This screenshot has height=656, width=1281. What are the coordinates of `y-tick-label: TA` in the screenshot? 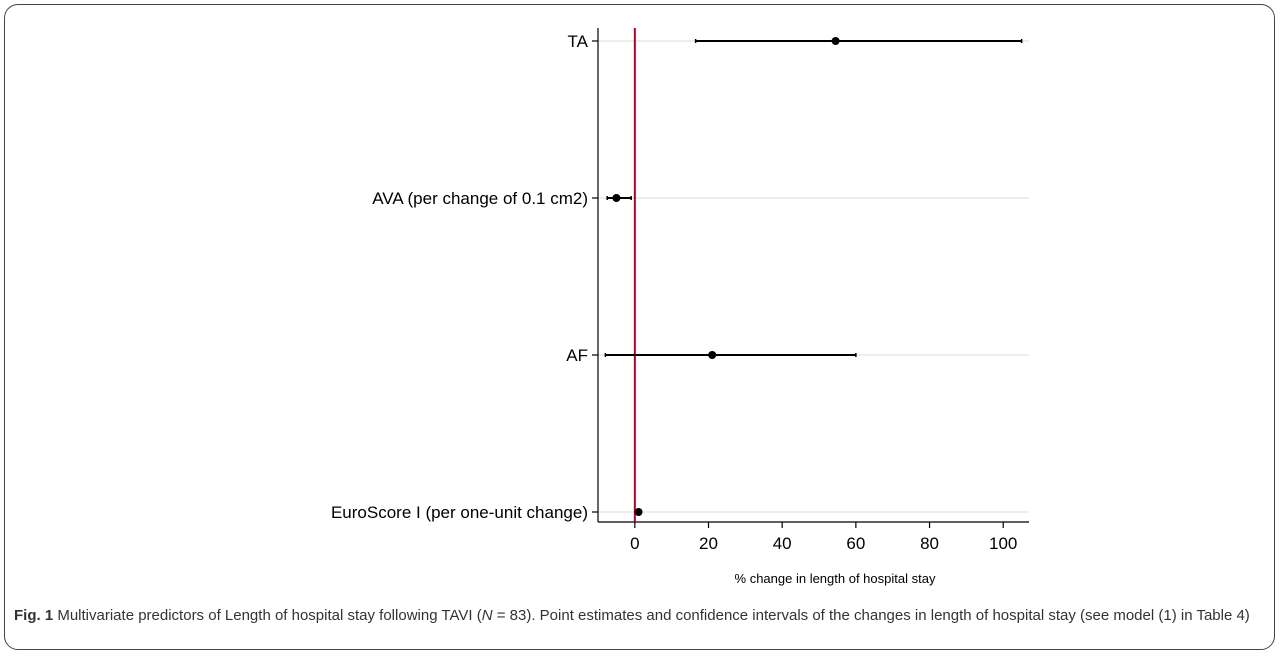 It's located at (578, 41).